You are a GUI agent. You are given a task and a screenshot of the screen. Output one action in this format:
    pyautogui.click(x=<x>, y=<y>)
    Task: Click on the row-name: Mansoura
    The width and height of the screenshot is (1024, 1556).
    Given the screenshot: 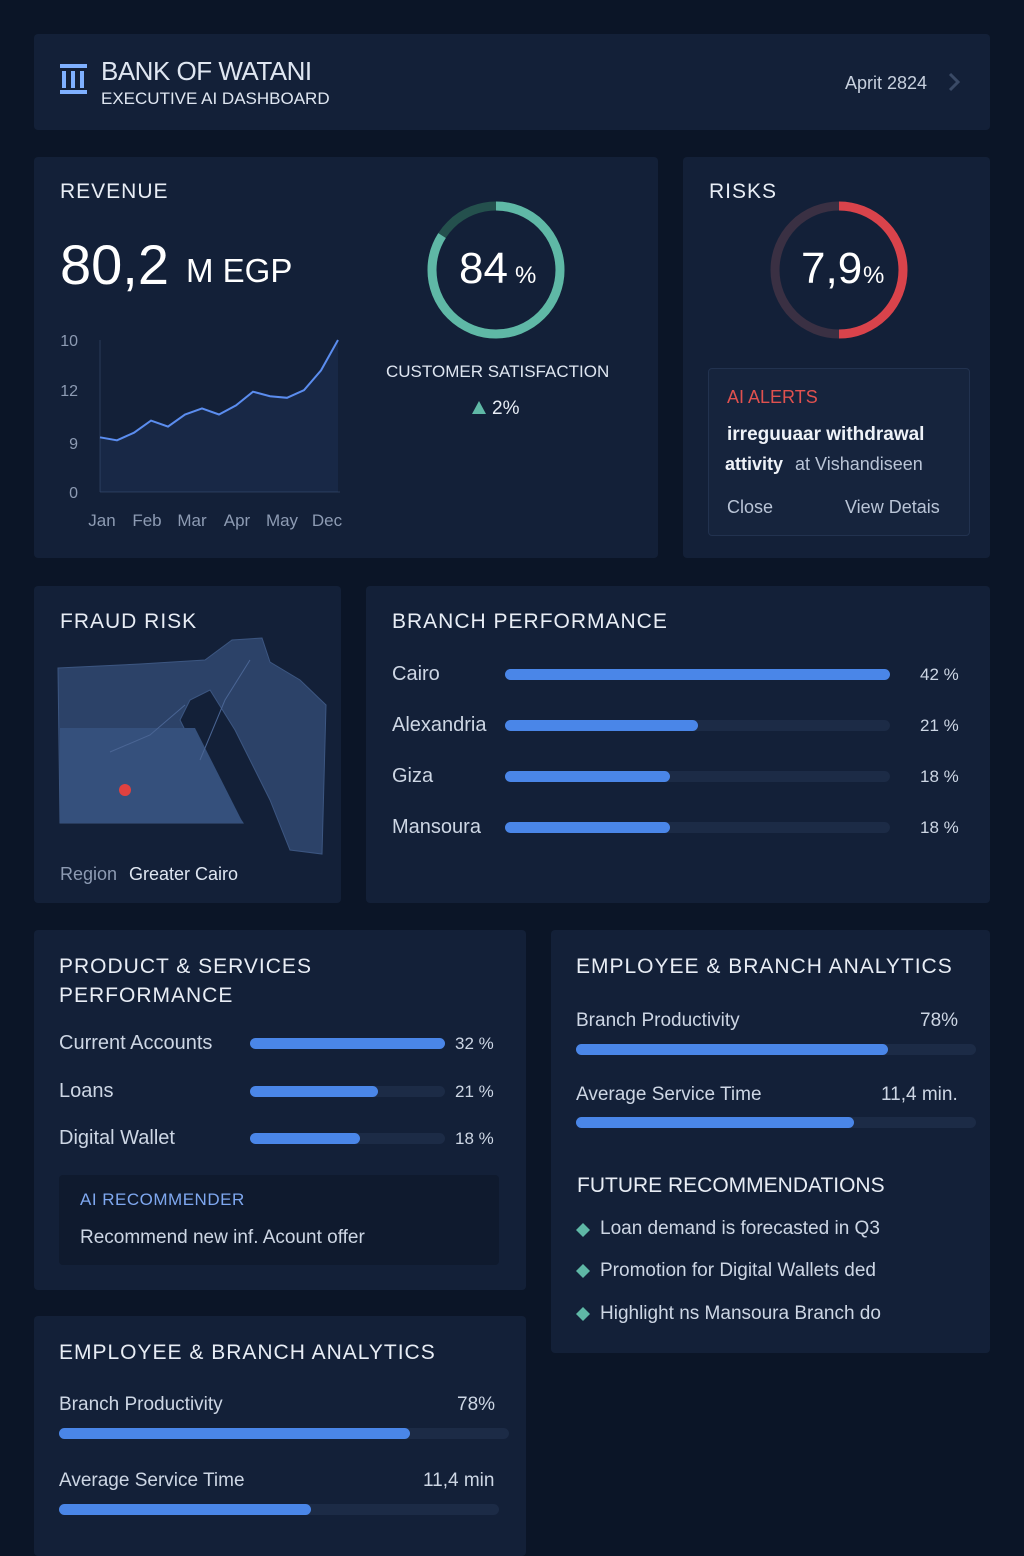 What is the action you would take?
    pyautogui.click(x=436, y=827)
    